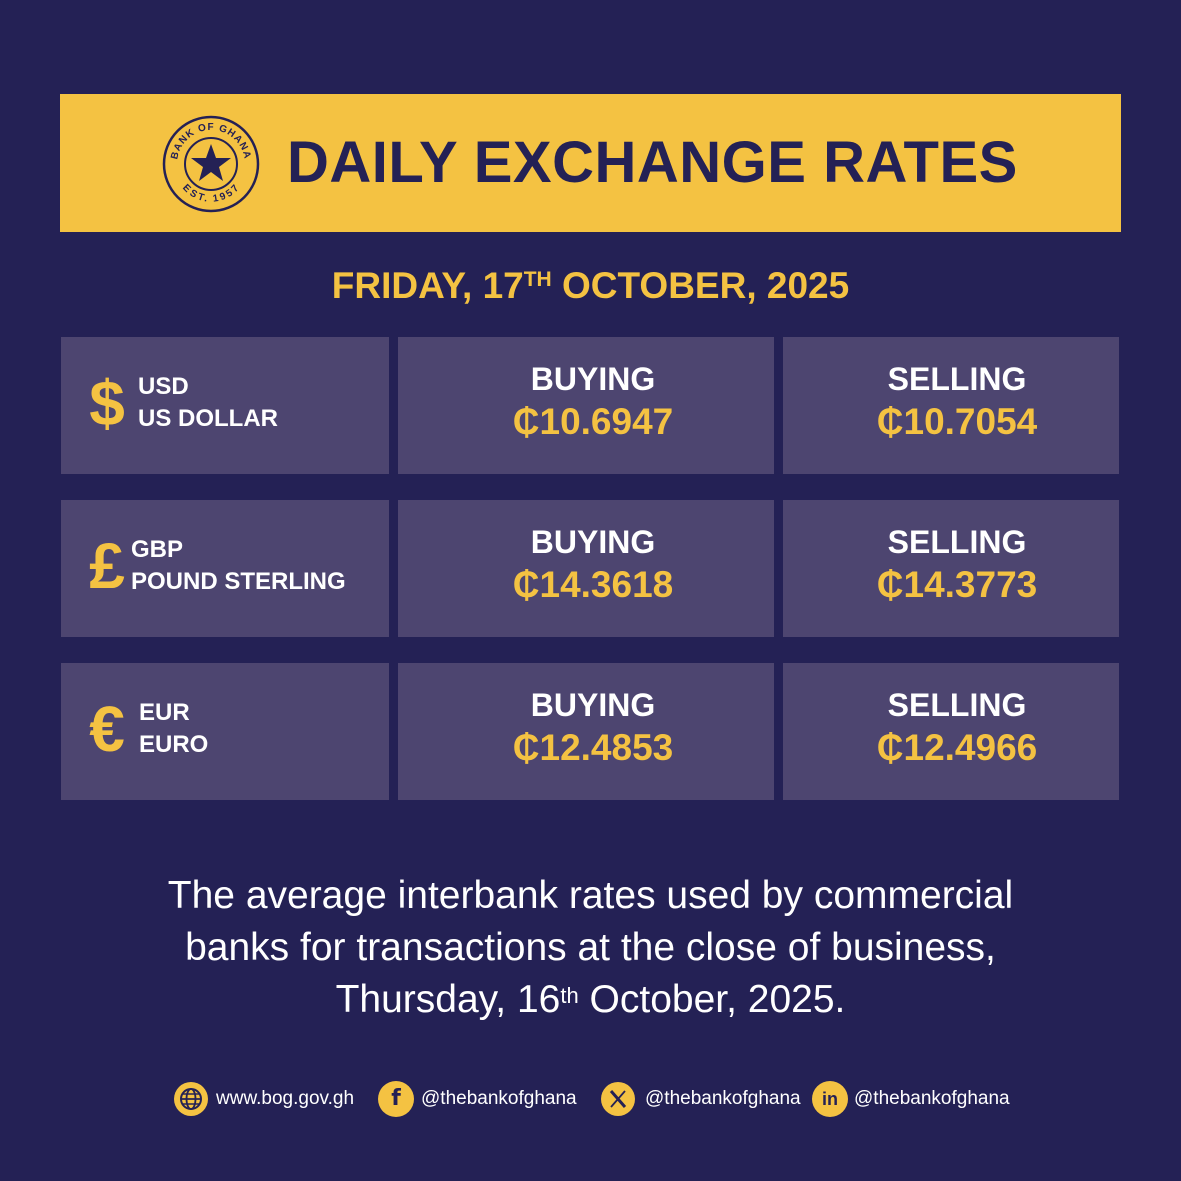  I want to click on buying-cell-usd: BUYING ₵10.6947, so click(586, 405).